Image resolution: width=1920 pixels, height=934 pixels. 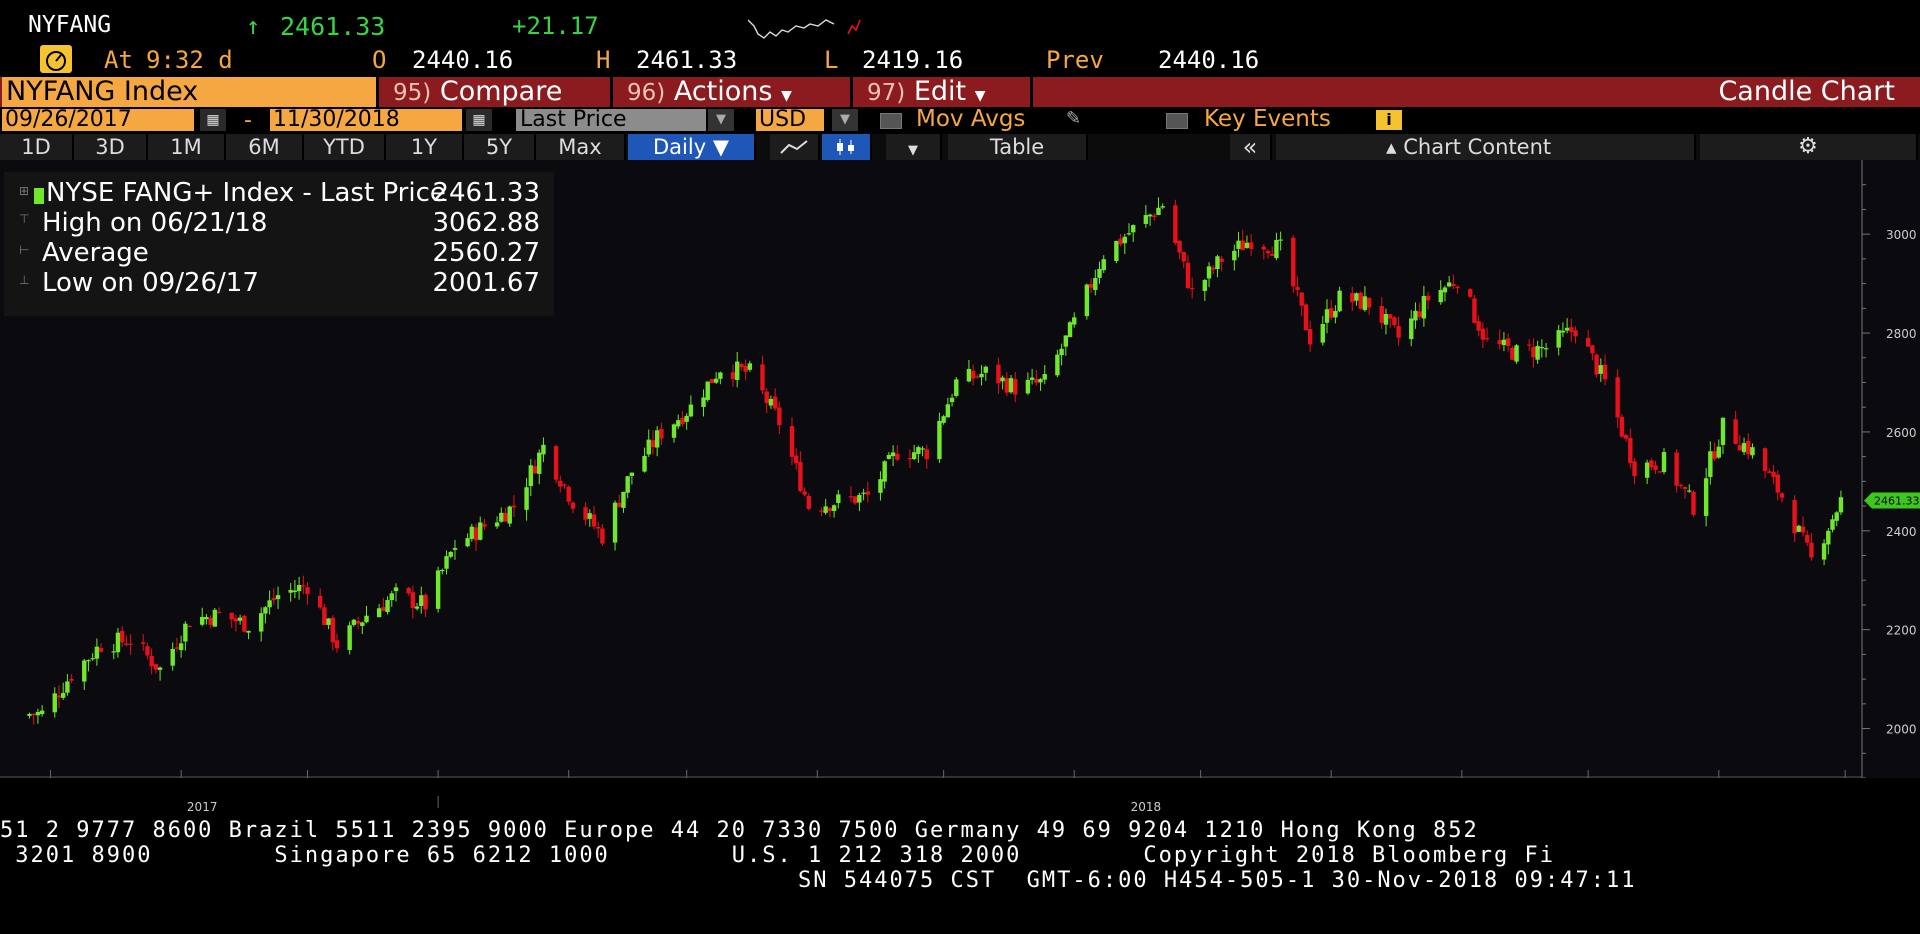 I want to click on candlestick-icon, so click(x=847, y=147).